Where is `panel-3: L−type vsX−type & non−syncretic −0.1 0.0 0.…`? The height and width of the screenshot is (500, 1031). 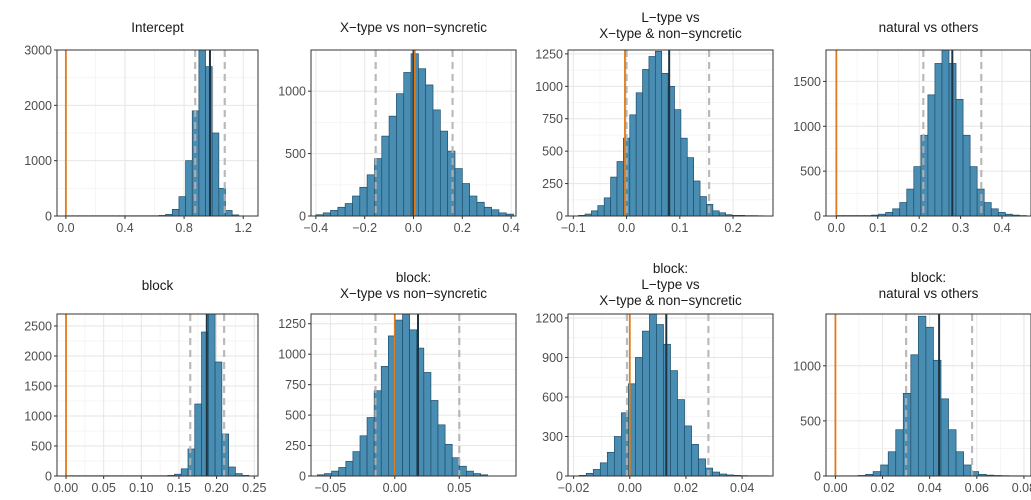 panel-3: L−type vsX−type & non−syncretic −0.1 0.0 0.… is located at coordinates (654, 122).